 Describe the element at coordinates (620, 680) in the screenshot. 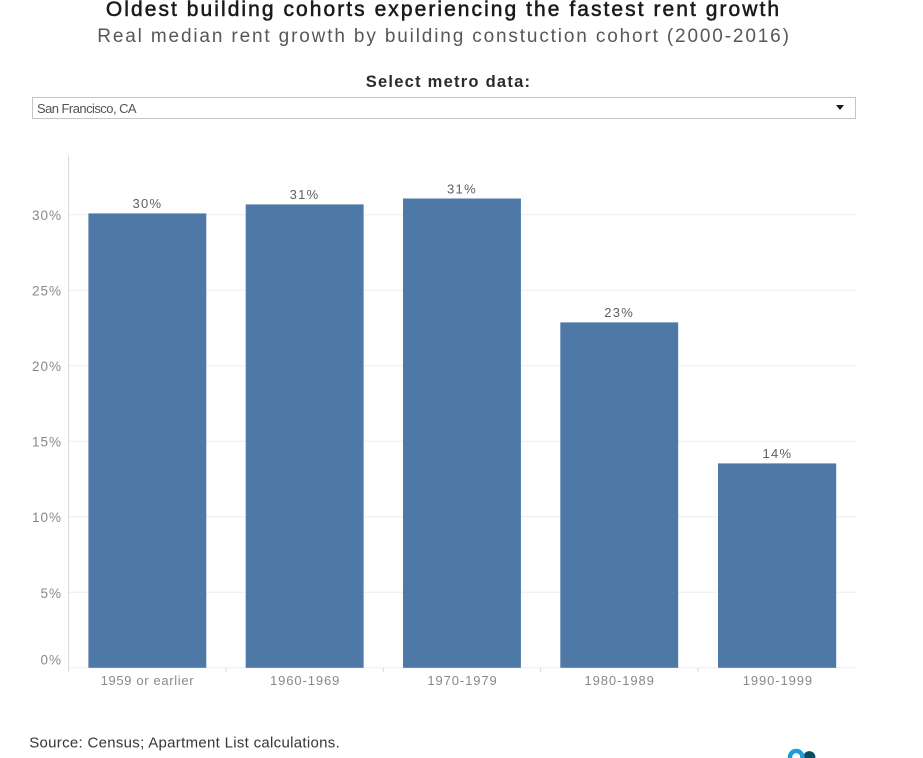

I see `svg-text: 1980-1989` at that location.